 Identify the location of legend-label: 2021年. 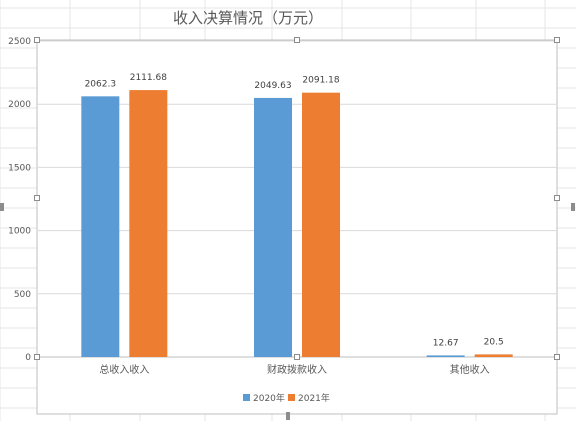
(314, 398).